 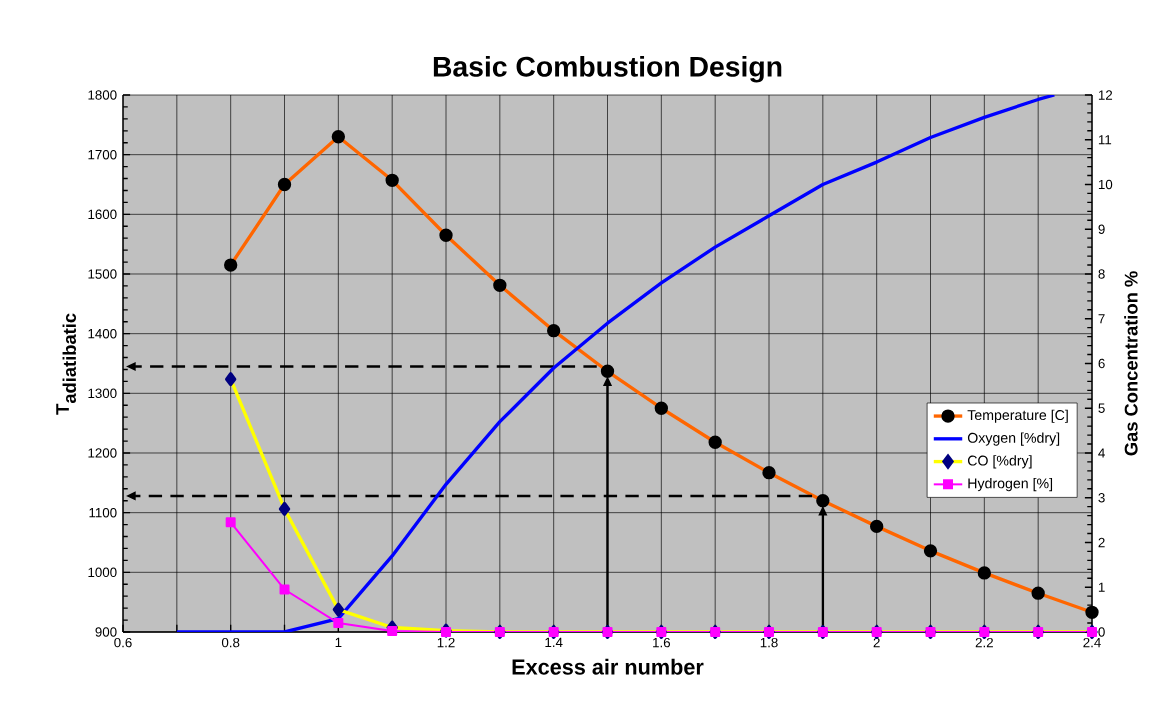 What do you see at coordinates (1101, 542) in the screenshot?
I see `y2-tick-label: 2` at bounding box center [1101, 542].